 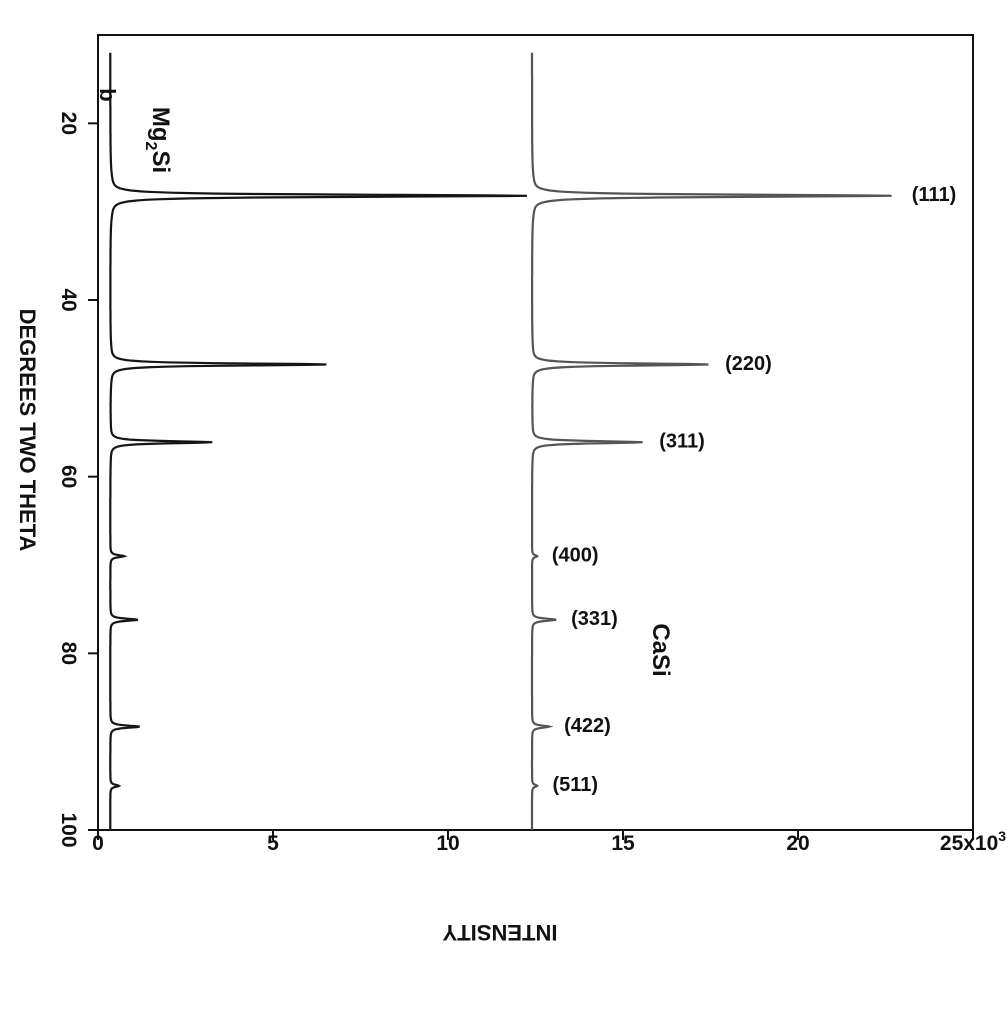 I want to click on y-tick-text: 20, so click(x=797, y=843).